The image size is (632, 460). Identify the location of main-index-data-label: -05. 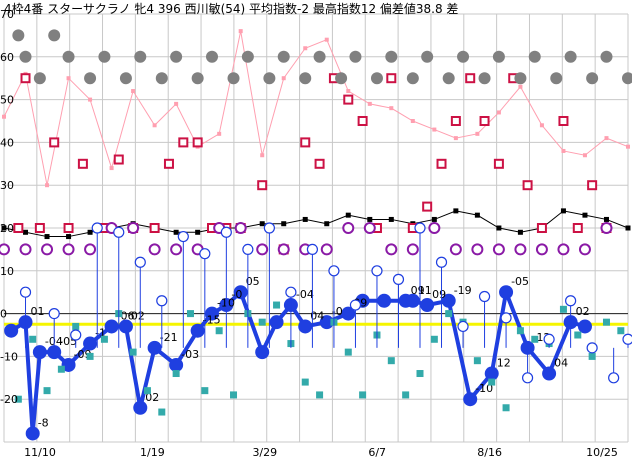
(520, 281).